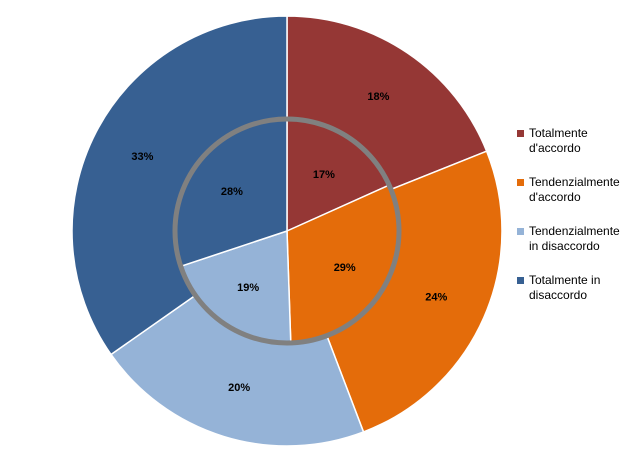 The width and height of the screenshot is (636, 474). I want to click on inner-label-totalmente-disaccordo: 28%, so click(232, 192).